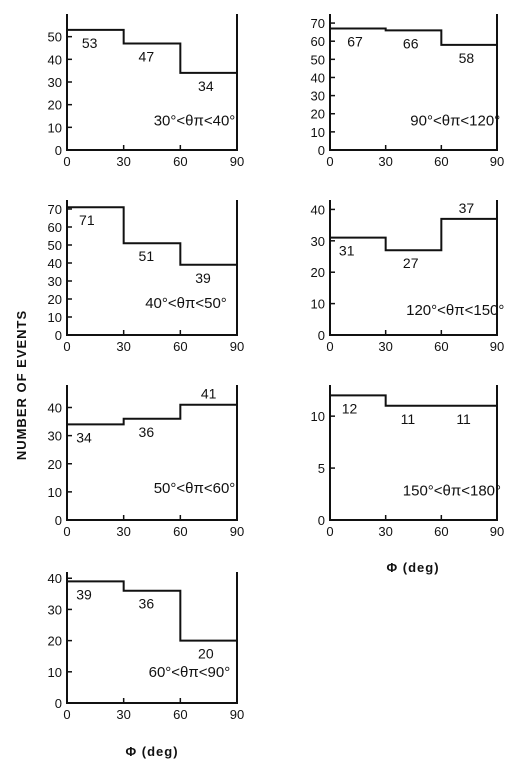  What do you see at coordinates (206, 86) in the screenshot?
I see `bar-value-label: 34` at bounding box center [206, 86].